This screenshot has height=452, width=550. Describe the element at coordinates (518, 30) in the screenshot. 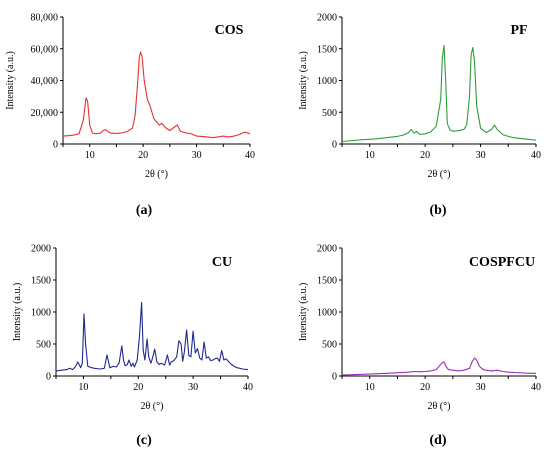

I see `sample-label: PF` at that location.